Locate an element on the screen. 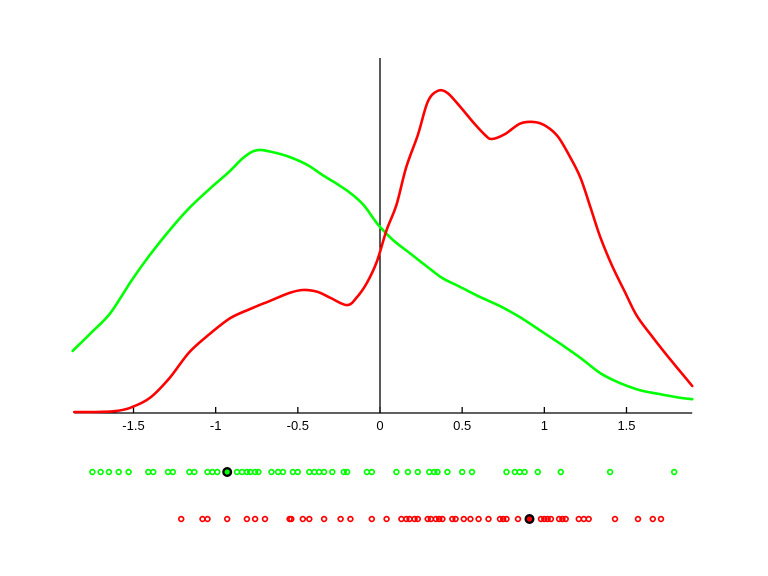 The width and height of the screenshot is (768, 576). highlighted-red-sample-point is located at coordinates (529, 519).